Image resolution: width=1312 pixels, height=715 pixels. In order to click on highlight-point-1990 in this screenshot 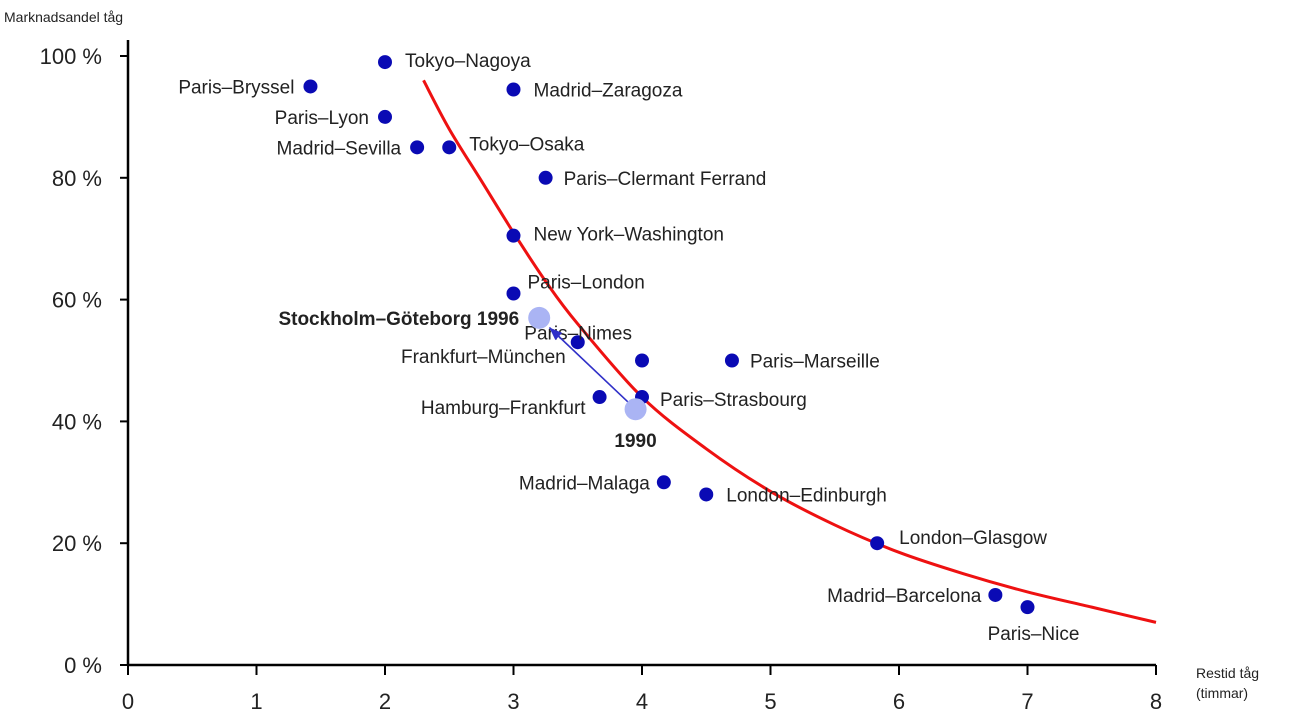, I will do `click(635, 409)`.